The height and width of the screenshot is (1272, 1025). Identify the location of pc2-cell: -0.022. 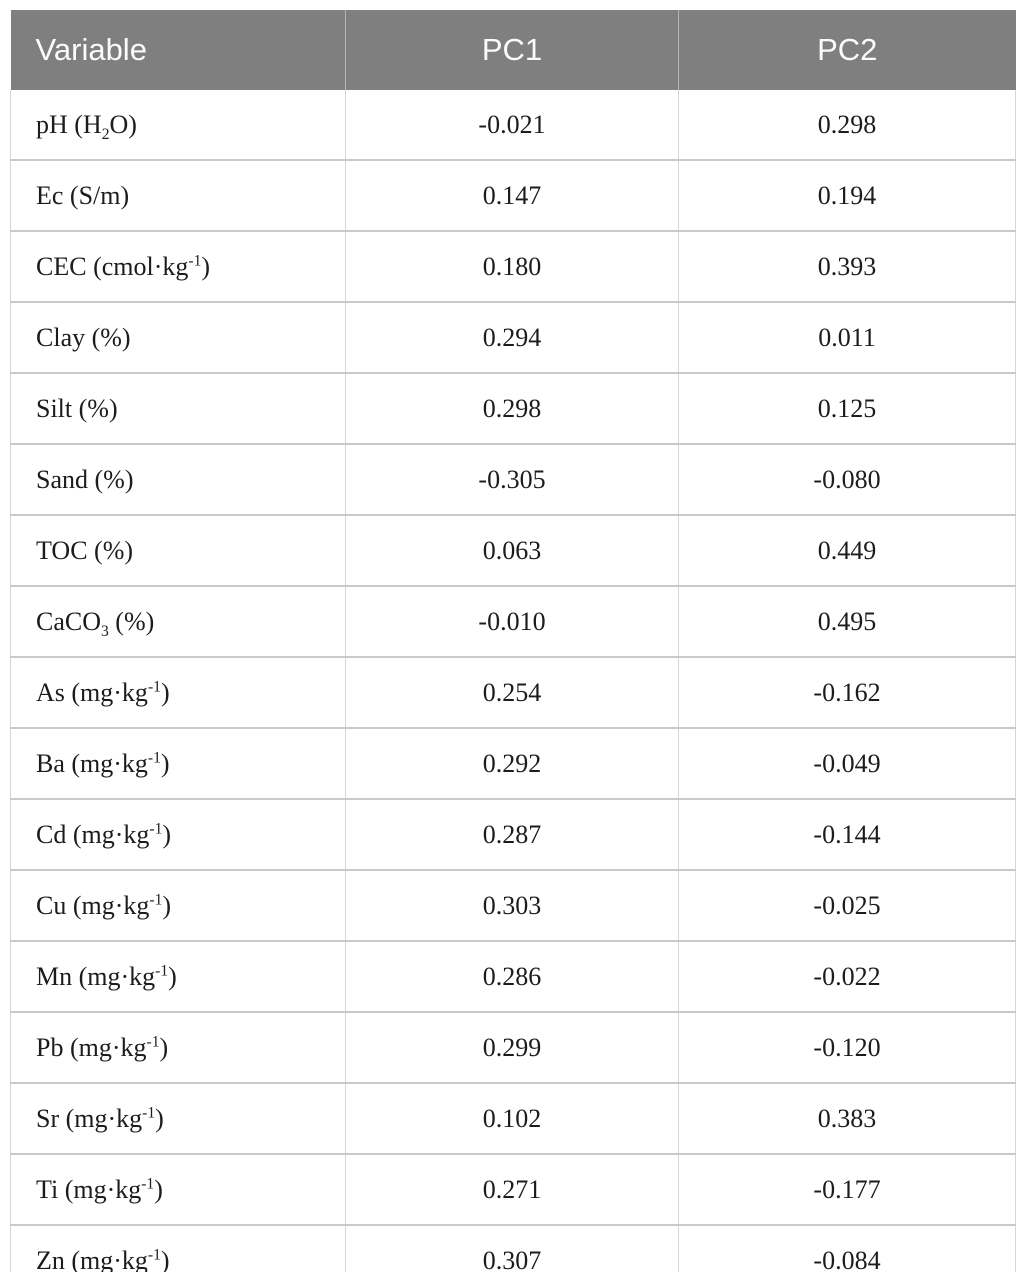
(847, 977).